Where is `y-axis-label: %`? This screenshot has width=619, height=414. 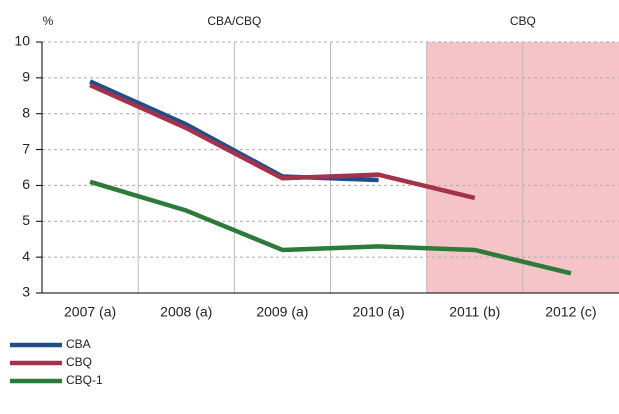
y-axis-label: % is located at coordinates (48, 21).